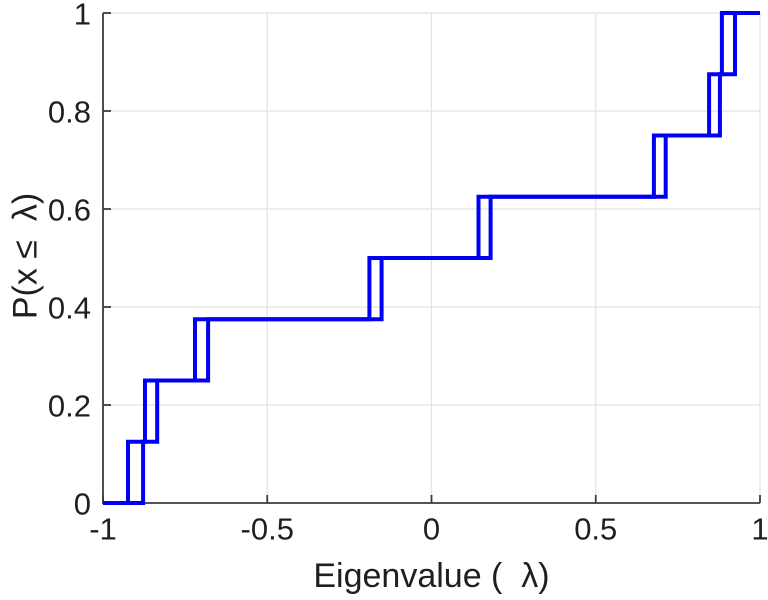  Describe the element at coordinates (69, 406) in the screenshot. I see `y-tick-label: 0.2` at that location.